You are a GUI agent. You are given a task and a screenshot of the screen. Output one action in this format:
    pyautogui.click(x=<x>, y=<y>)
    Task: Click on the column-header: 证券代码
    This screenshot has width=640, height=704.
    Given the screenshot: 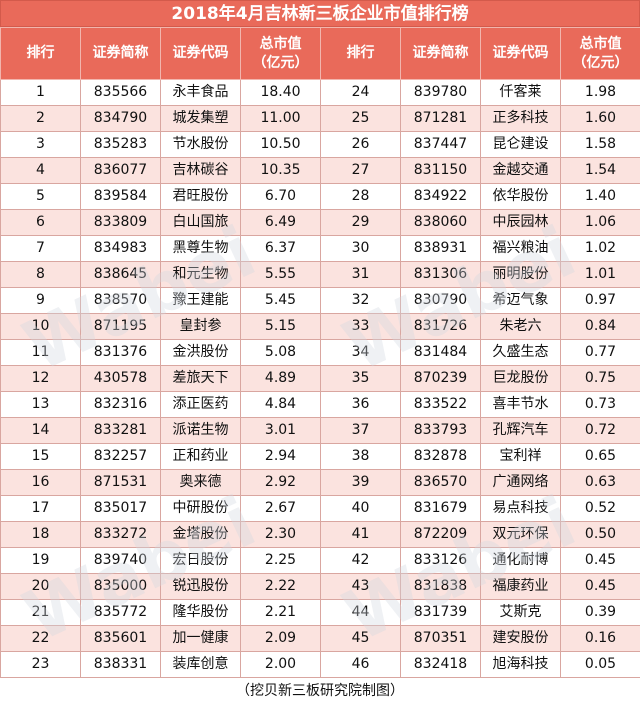 What is the action you would take?
    pyautogui.click(x=521, y=54)
    